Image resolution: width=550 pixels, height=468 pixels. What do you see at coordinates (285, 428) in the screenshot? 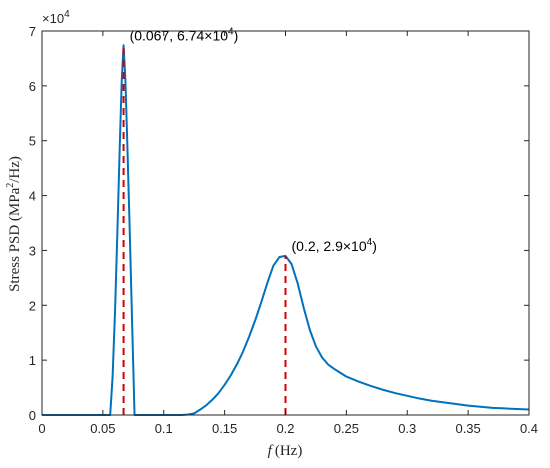
I see `x-tick-label: 0.2` at bounding box center [285, 428].